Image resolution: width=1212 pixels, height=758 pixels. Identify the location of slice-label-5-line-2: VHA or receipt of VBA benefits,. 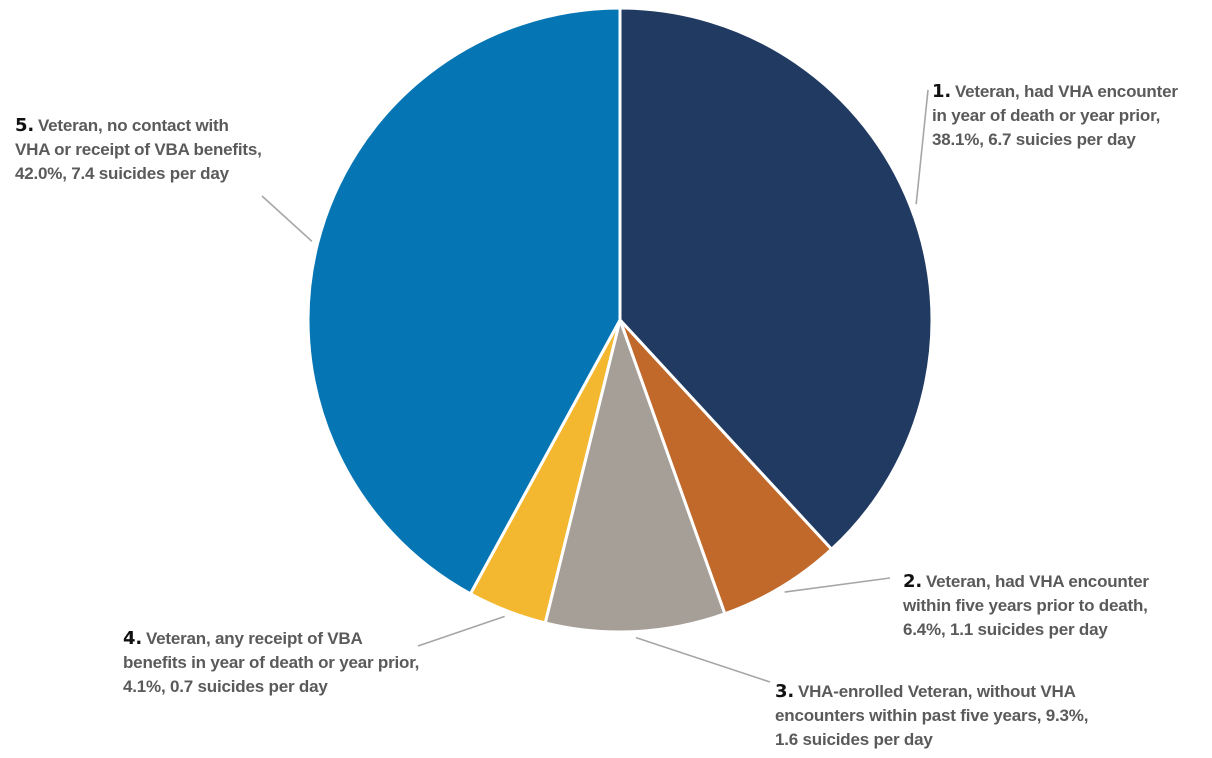
(138, 149).